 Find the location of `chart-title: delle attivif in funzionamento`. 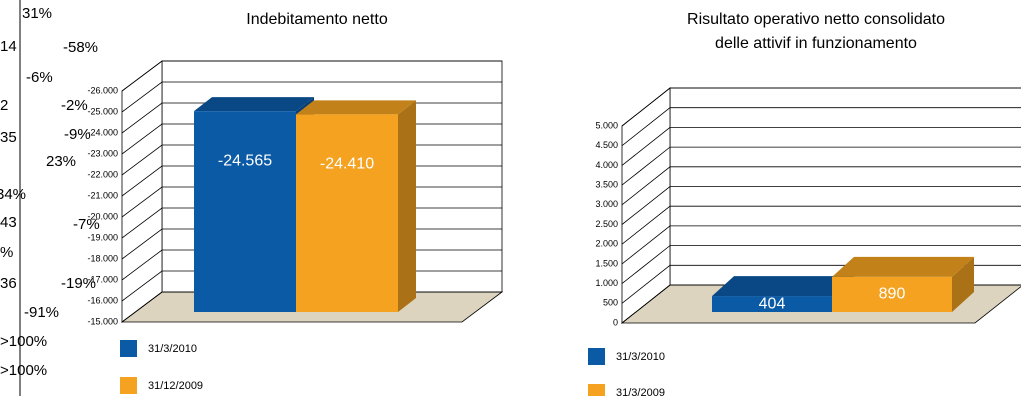

chart-title: delle attivif in funzionamento is located at coordinates (816, 43).